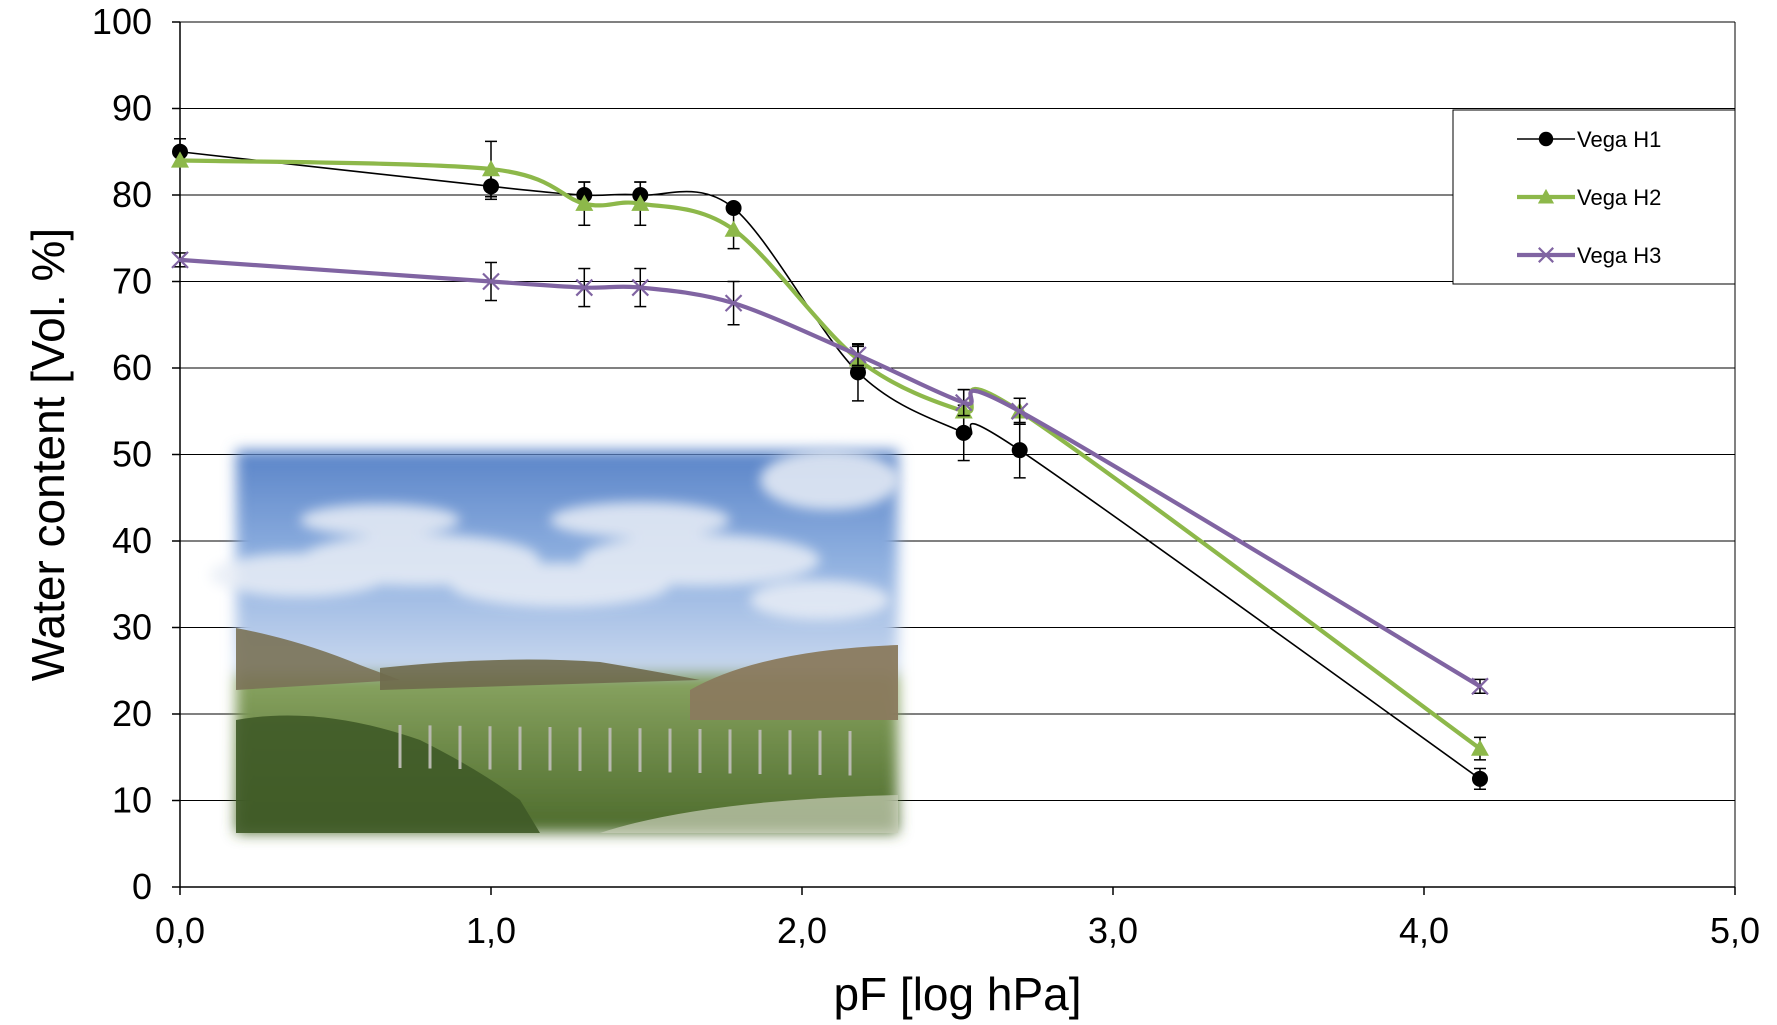 Image resolution: width=1777 pixels, height=1025 pixels. I want to click on y-tick-label: 70, so click(132, 281).